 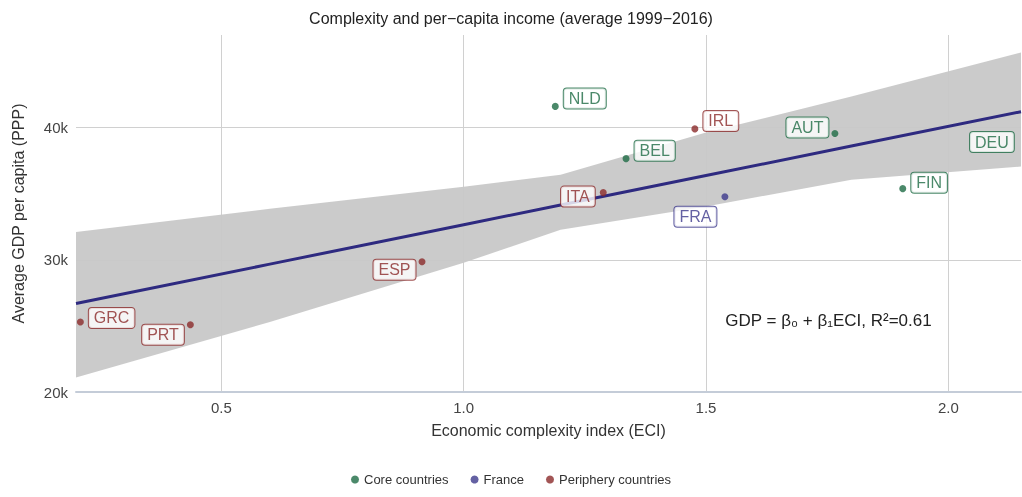 What do you see at coordinates (654, 151) in the screenshot?
I see `data-label: BEL` at bounding box center [654, 151].